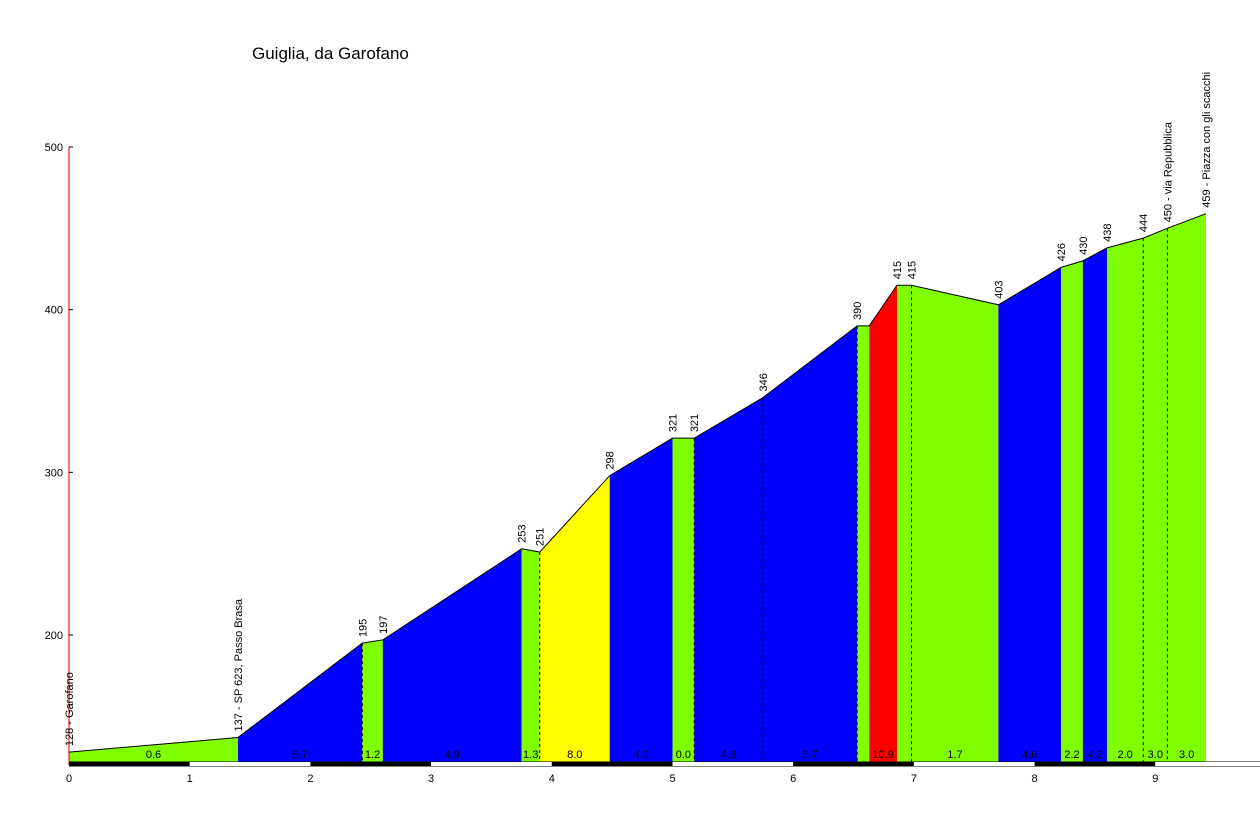 The width and height of the screenshot is (1260, 827). Describe the element at coordinates (683, 755) in the screenshot. I see `gradient-label-8: 0.0` at that location.